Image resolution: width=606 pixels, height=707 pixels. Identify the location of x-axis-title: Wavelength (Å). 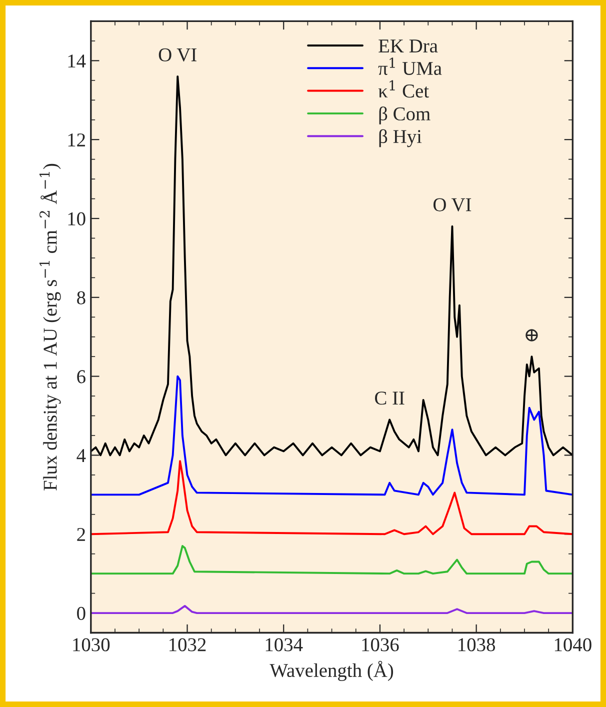
(332, 671).